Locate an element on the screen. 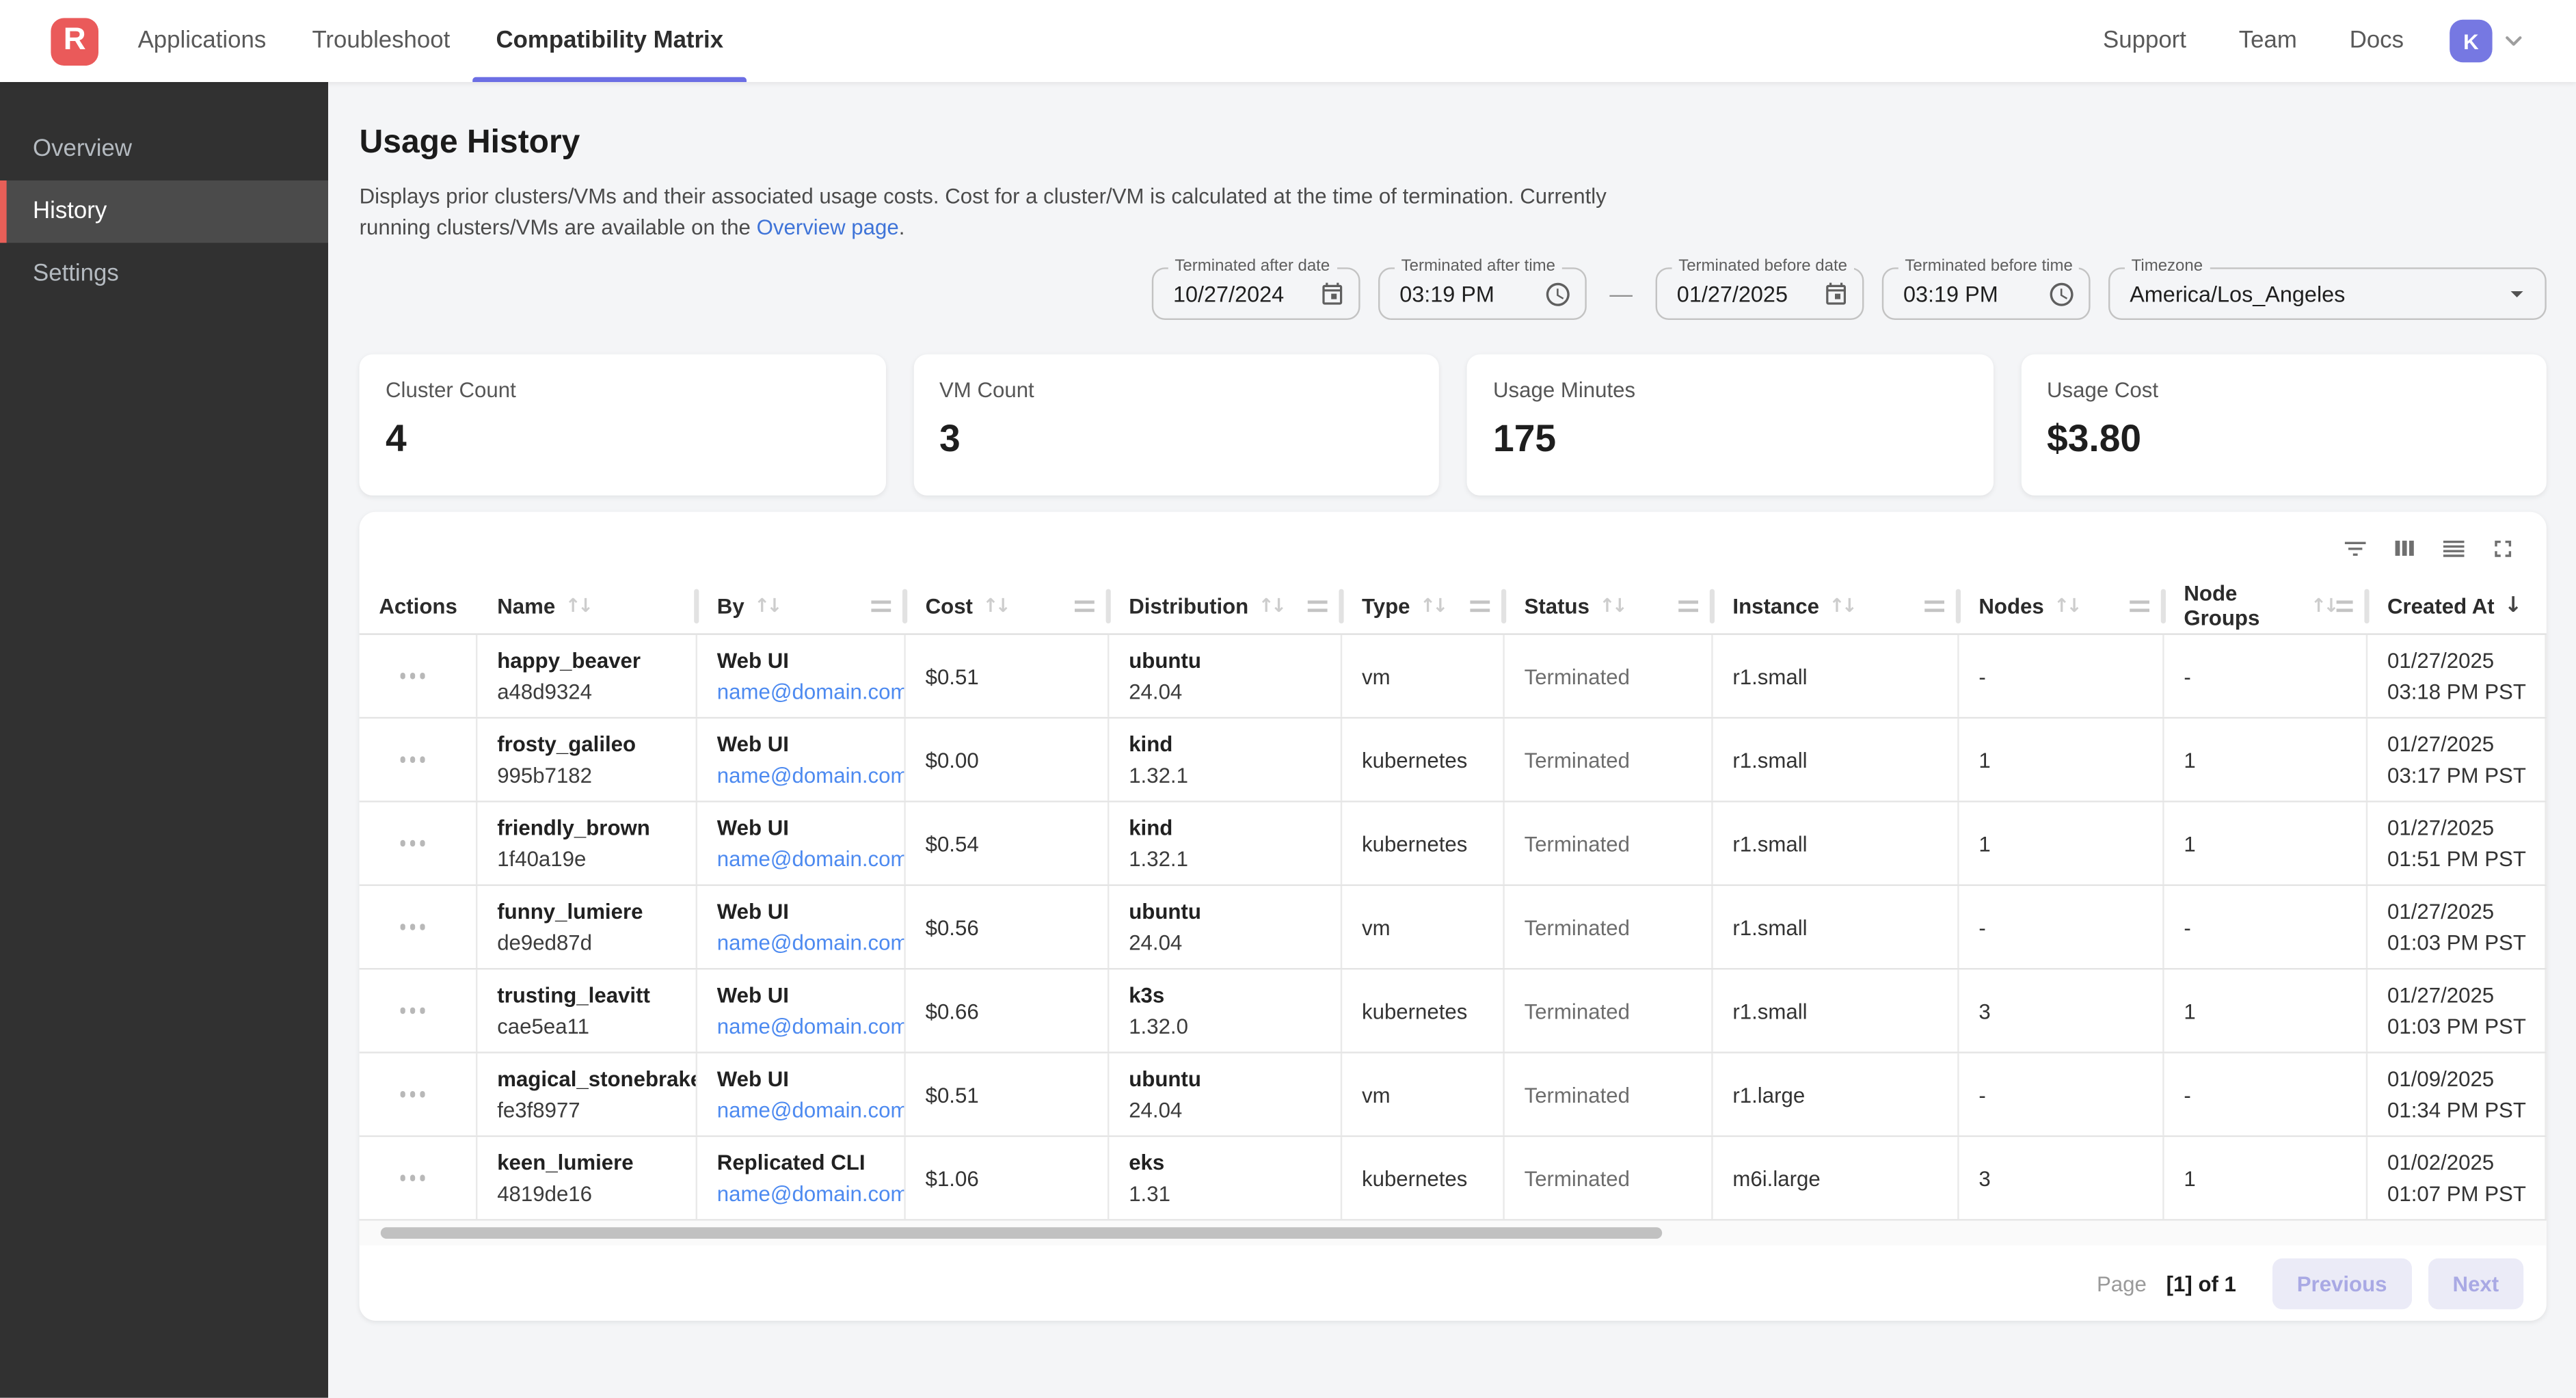  next-button: Next is located at coordinates (2476, 1283).